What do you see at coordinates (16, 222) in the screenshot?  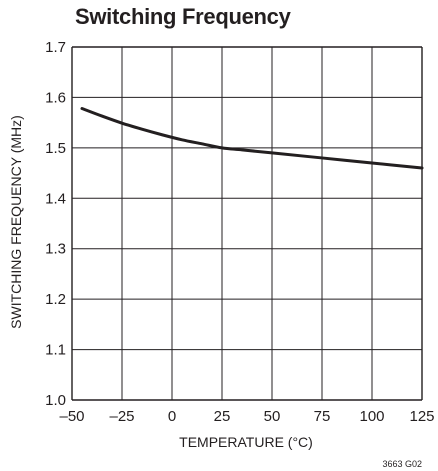 I see `y-axis-label: SWITCHING FREQUENCY (MHz)` at bounding box center [16, 222].